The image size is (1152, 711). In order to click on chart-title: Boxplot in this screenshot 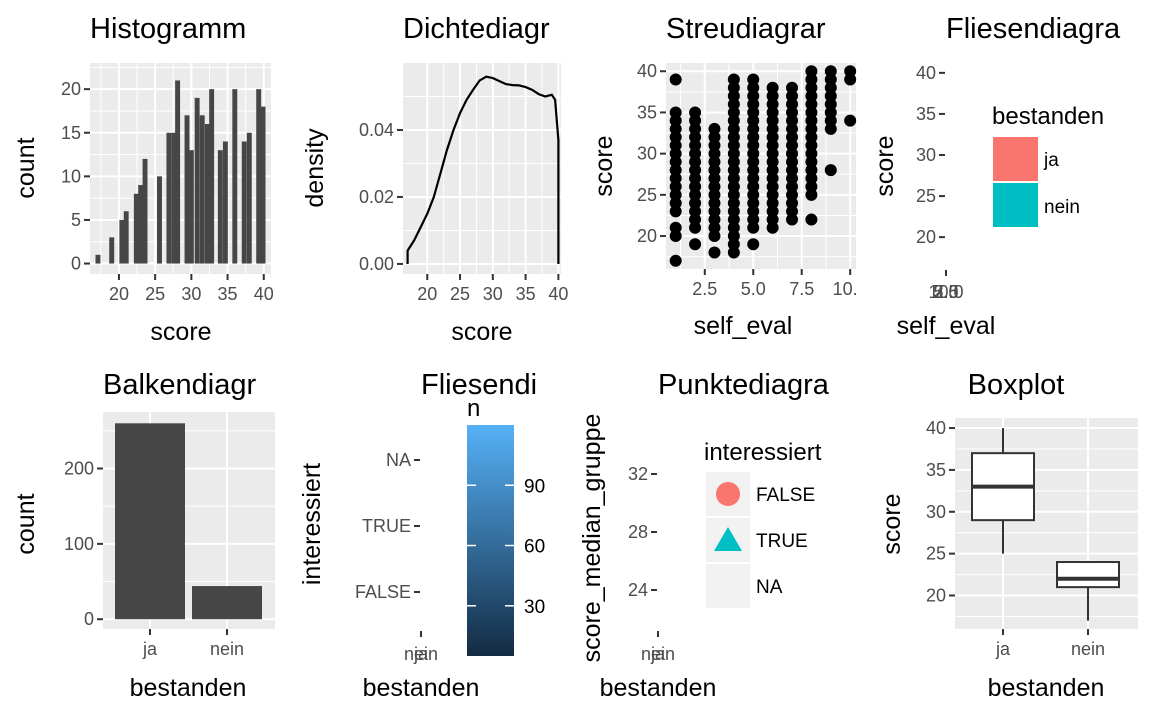, I will do `click(1016, 385)`.